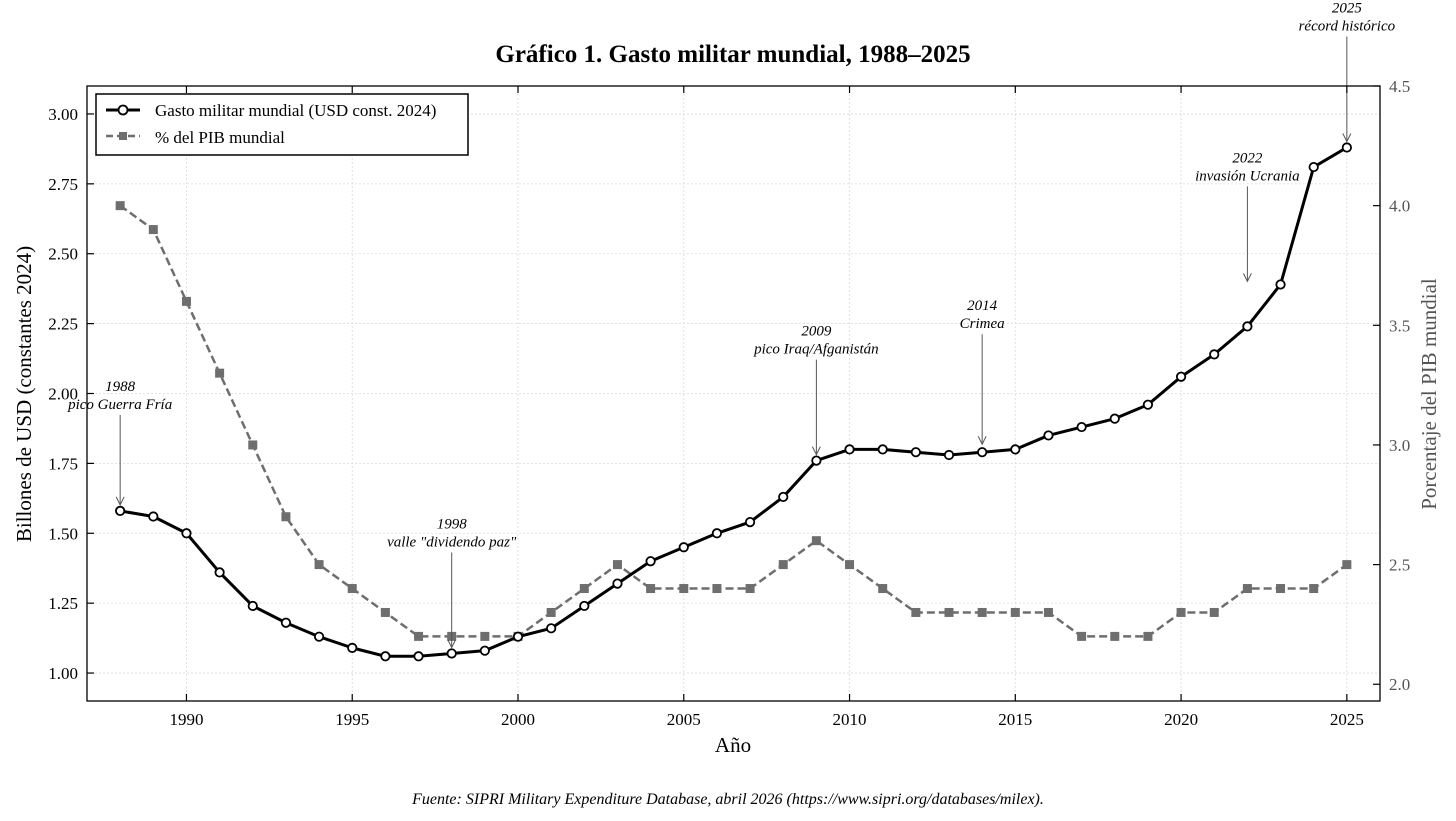 The image size is (1456, 821). Describe the element at coordinates (982, 306) in the screenshot. I see `annotation-year: 2014` at that location.